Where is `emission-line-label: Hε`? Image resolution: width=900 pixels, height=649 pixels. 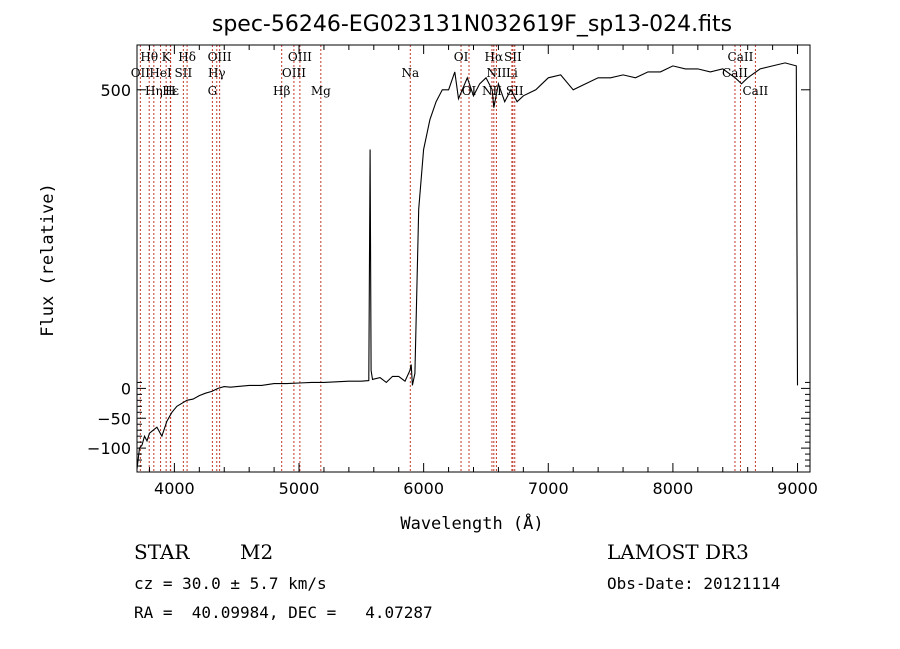 emission-line-label: Hε is located at coordinates (170, 91).